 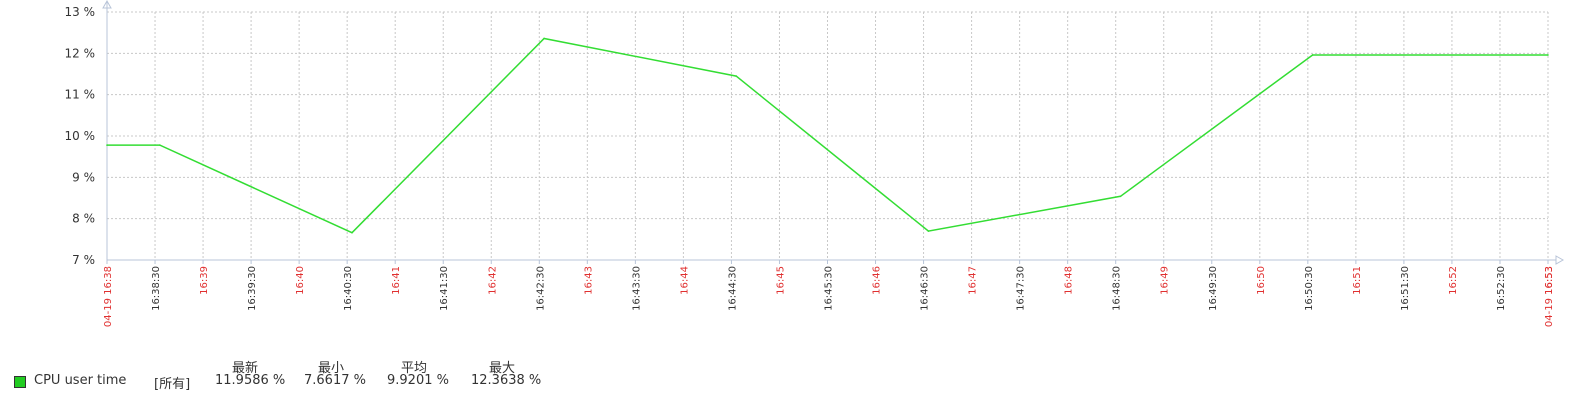 I want to click on x-tick-label: 16:45, so click(x=780, y=280).